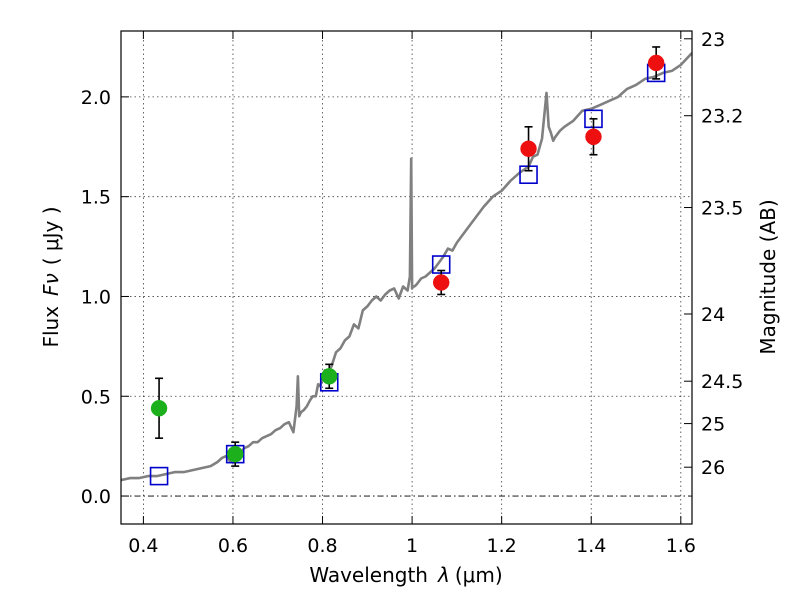 The height and width of the screenshot is (600, 800). Describe the element at coordinates (405, 575) in the screenshot. I see `x-axis-label: Wavelength λ (μm)` at that location.